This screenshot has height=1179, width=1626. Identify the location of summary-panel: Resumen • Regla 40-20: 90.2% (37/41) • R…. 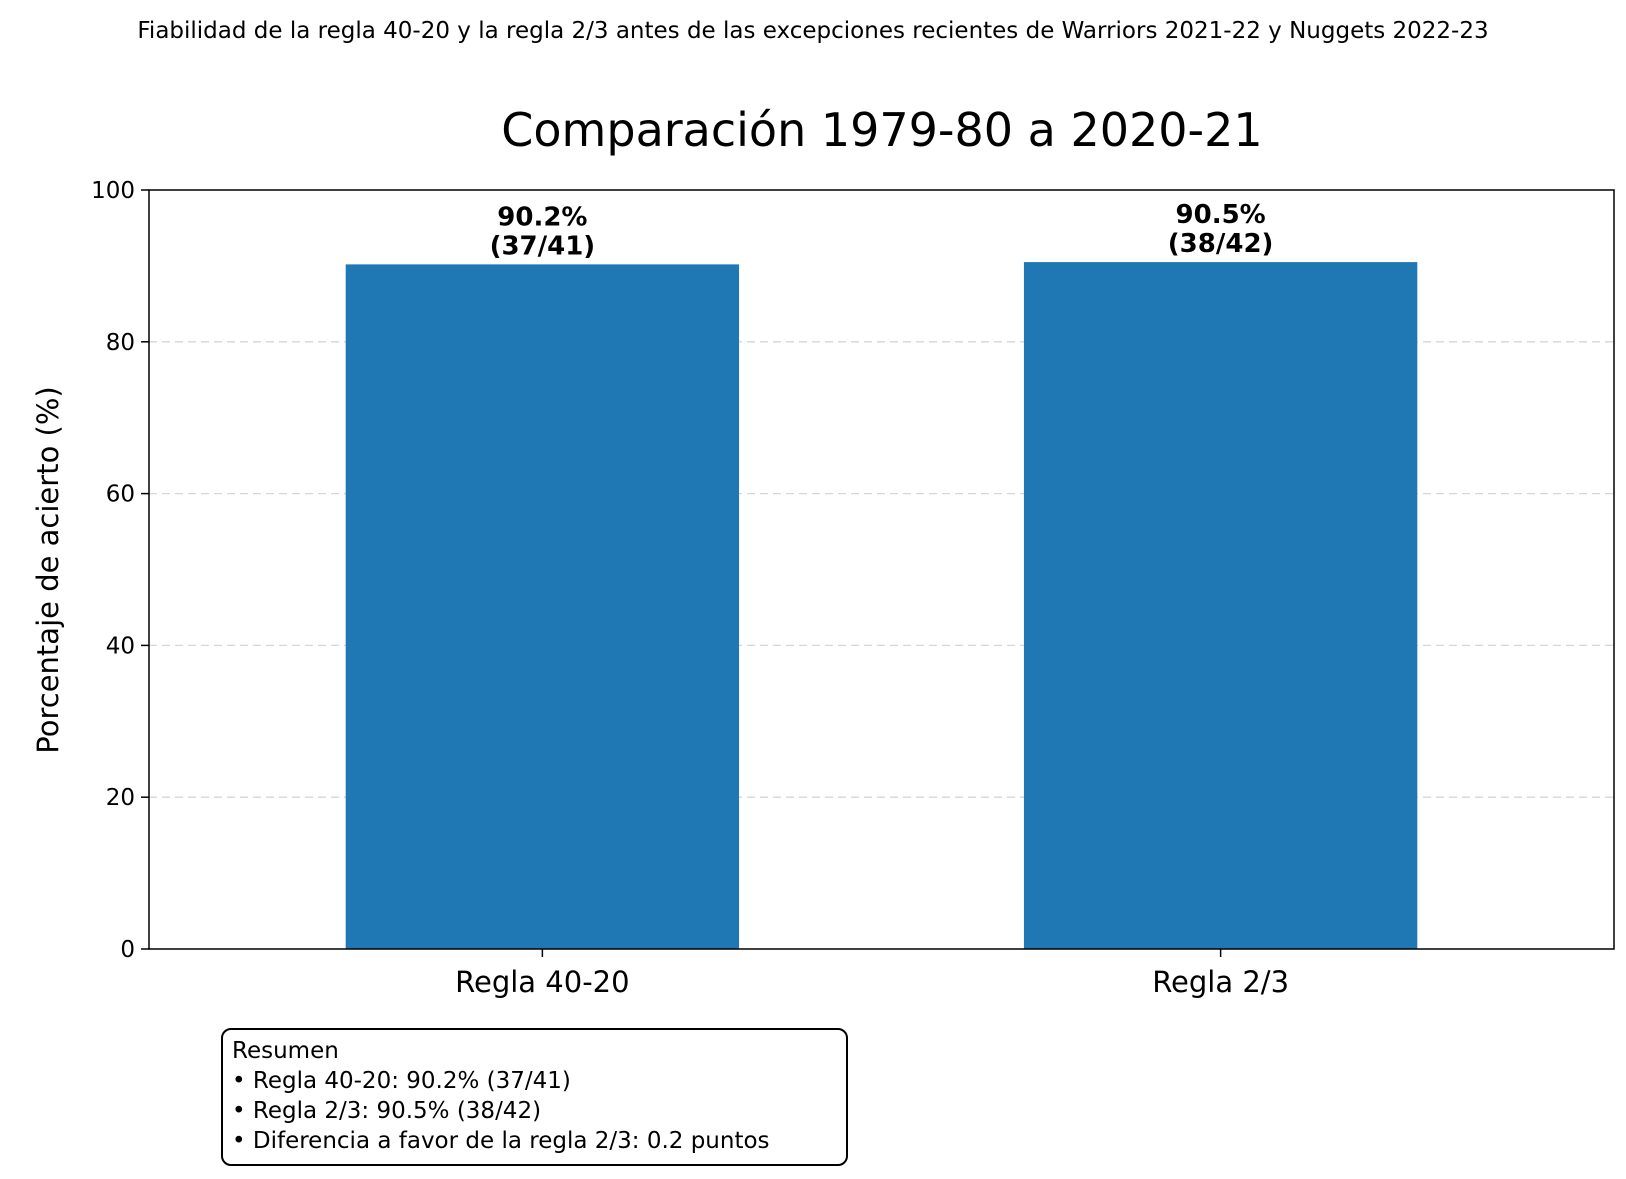
(534, 1097).